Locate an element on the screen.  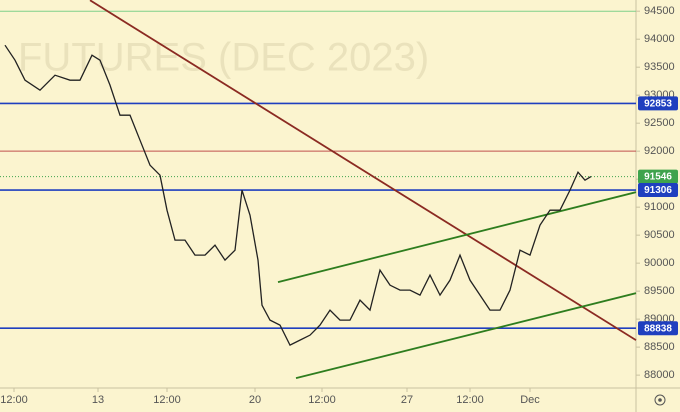
x-tick-label: Dec is located at coordinates (530, 400).